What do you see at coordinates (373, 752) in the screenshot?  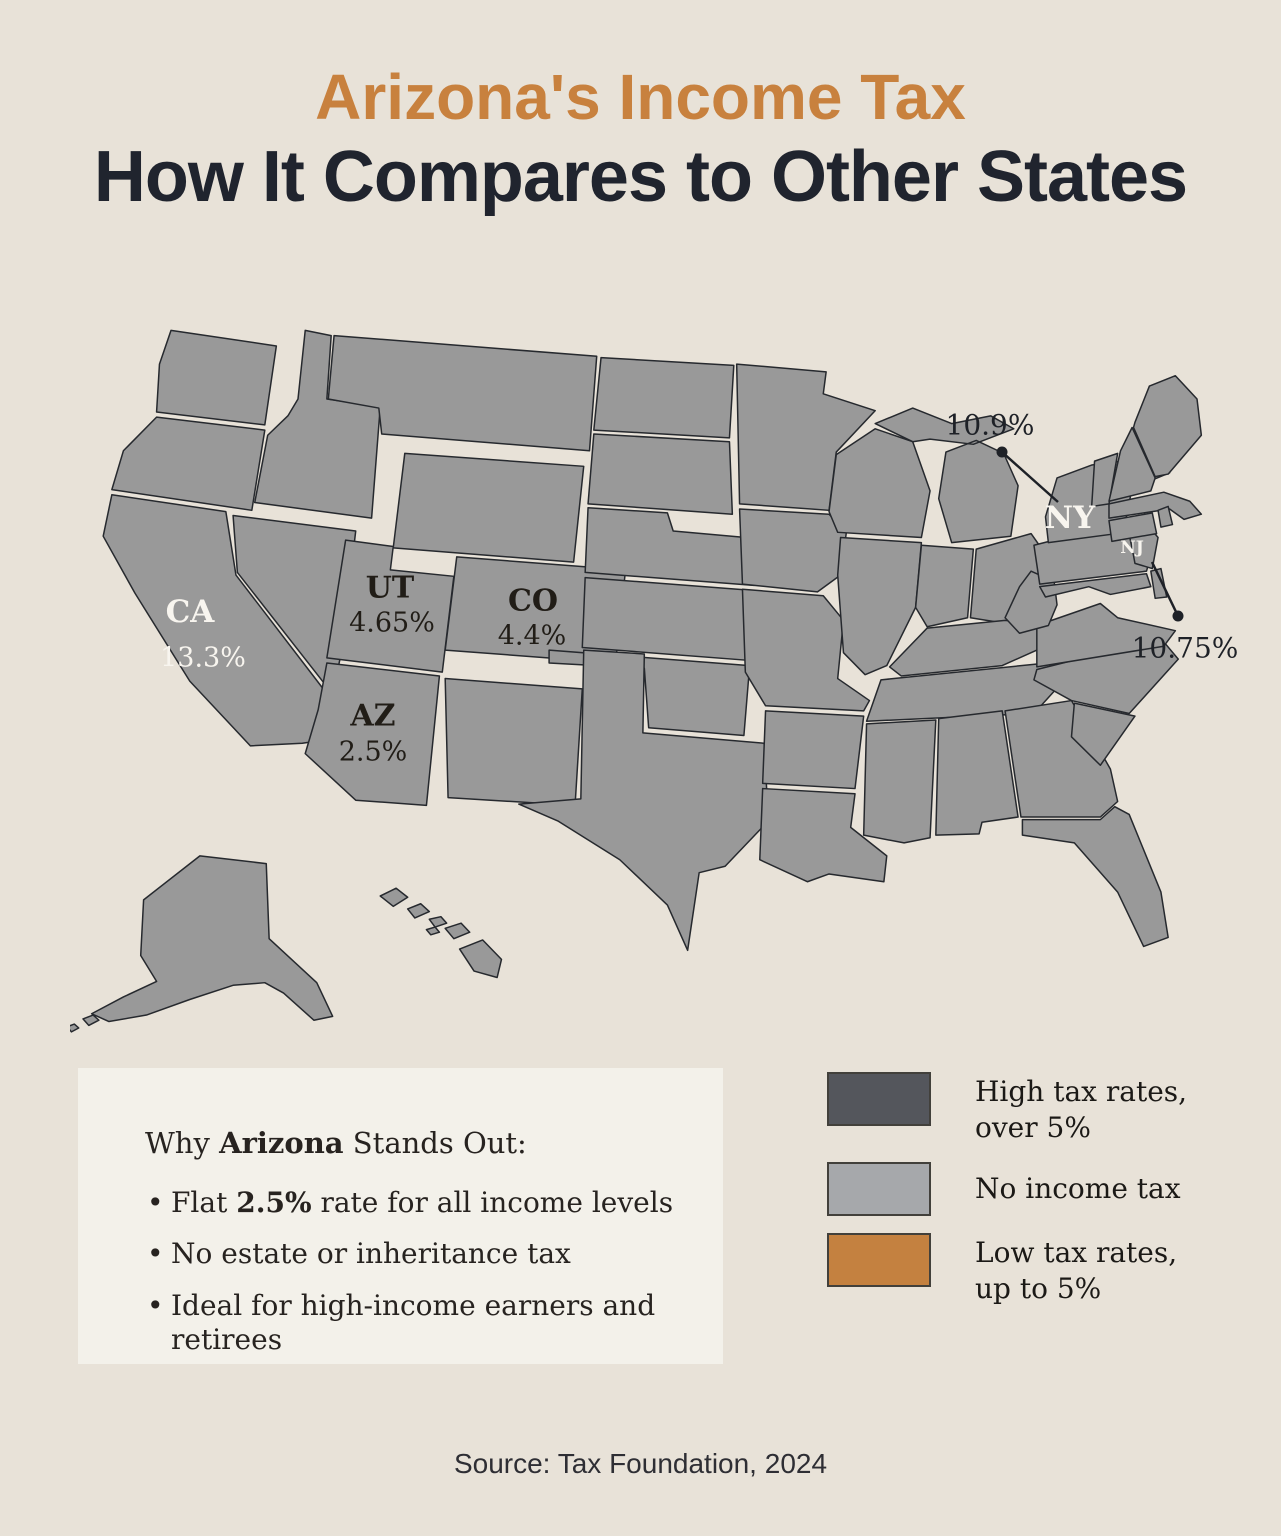 I see `az-rate-label: 2.5%` at bounding box center [373, 752].